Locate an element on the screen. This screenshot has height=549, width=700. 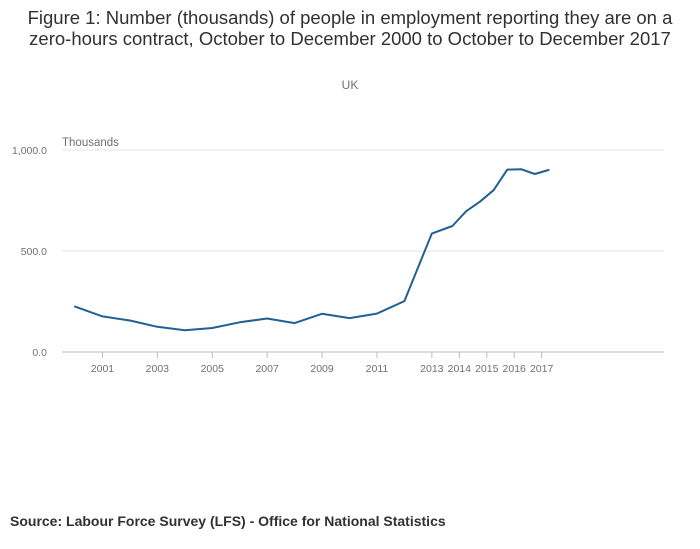
x-tick-label: 2005 is located at coordinates (213, 369).